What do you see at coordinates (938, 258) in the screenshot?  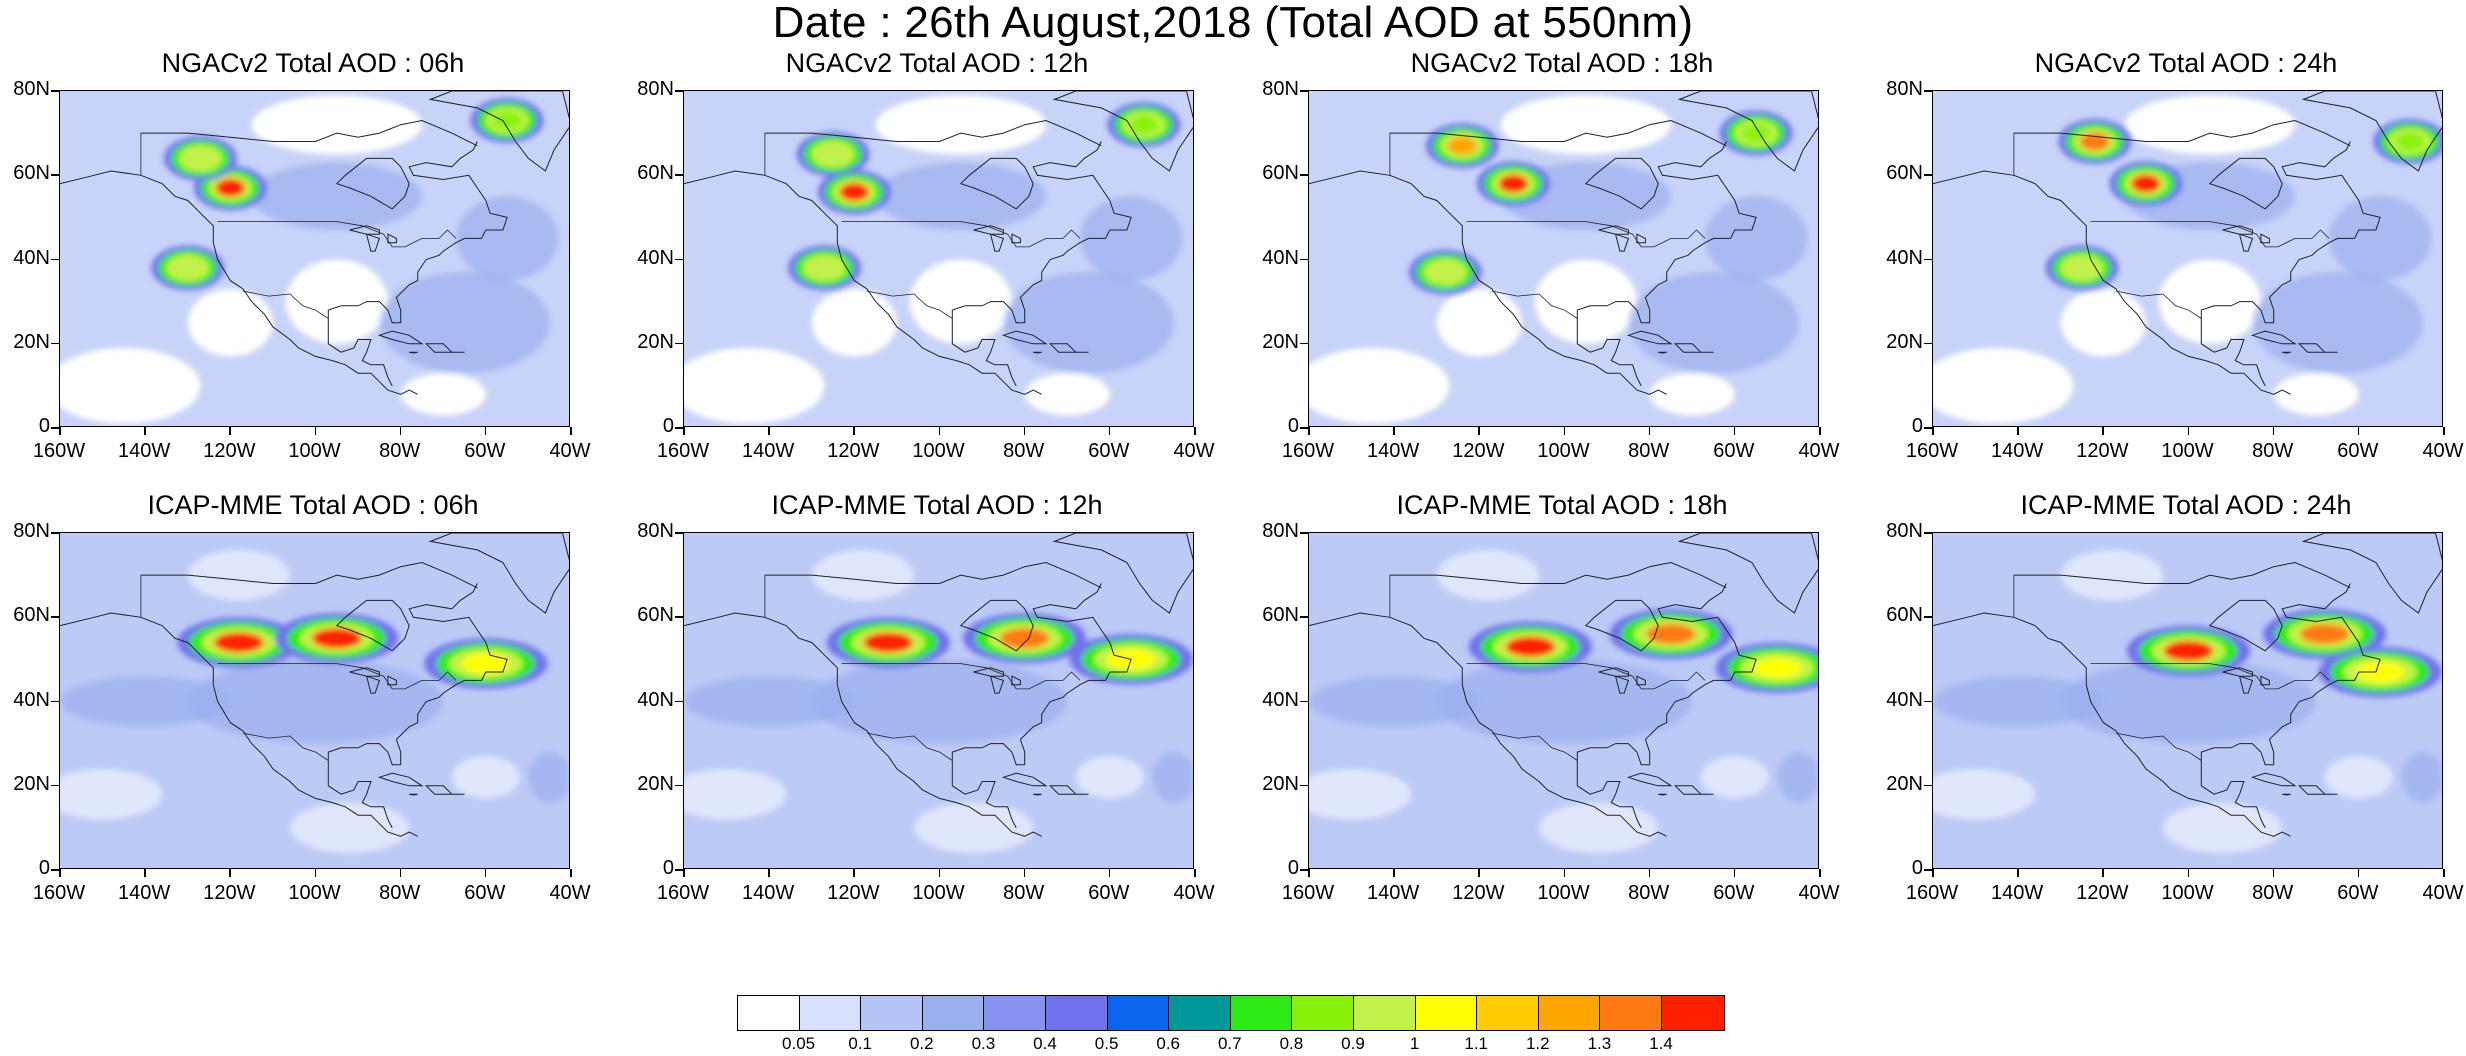 I see `aod-map` at bounding box center [938, 258].